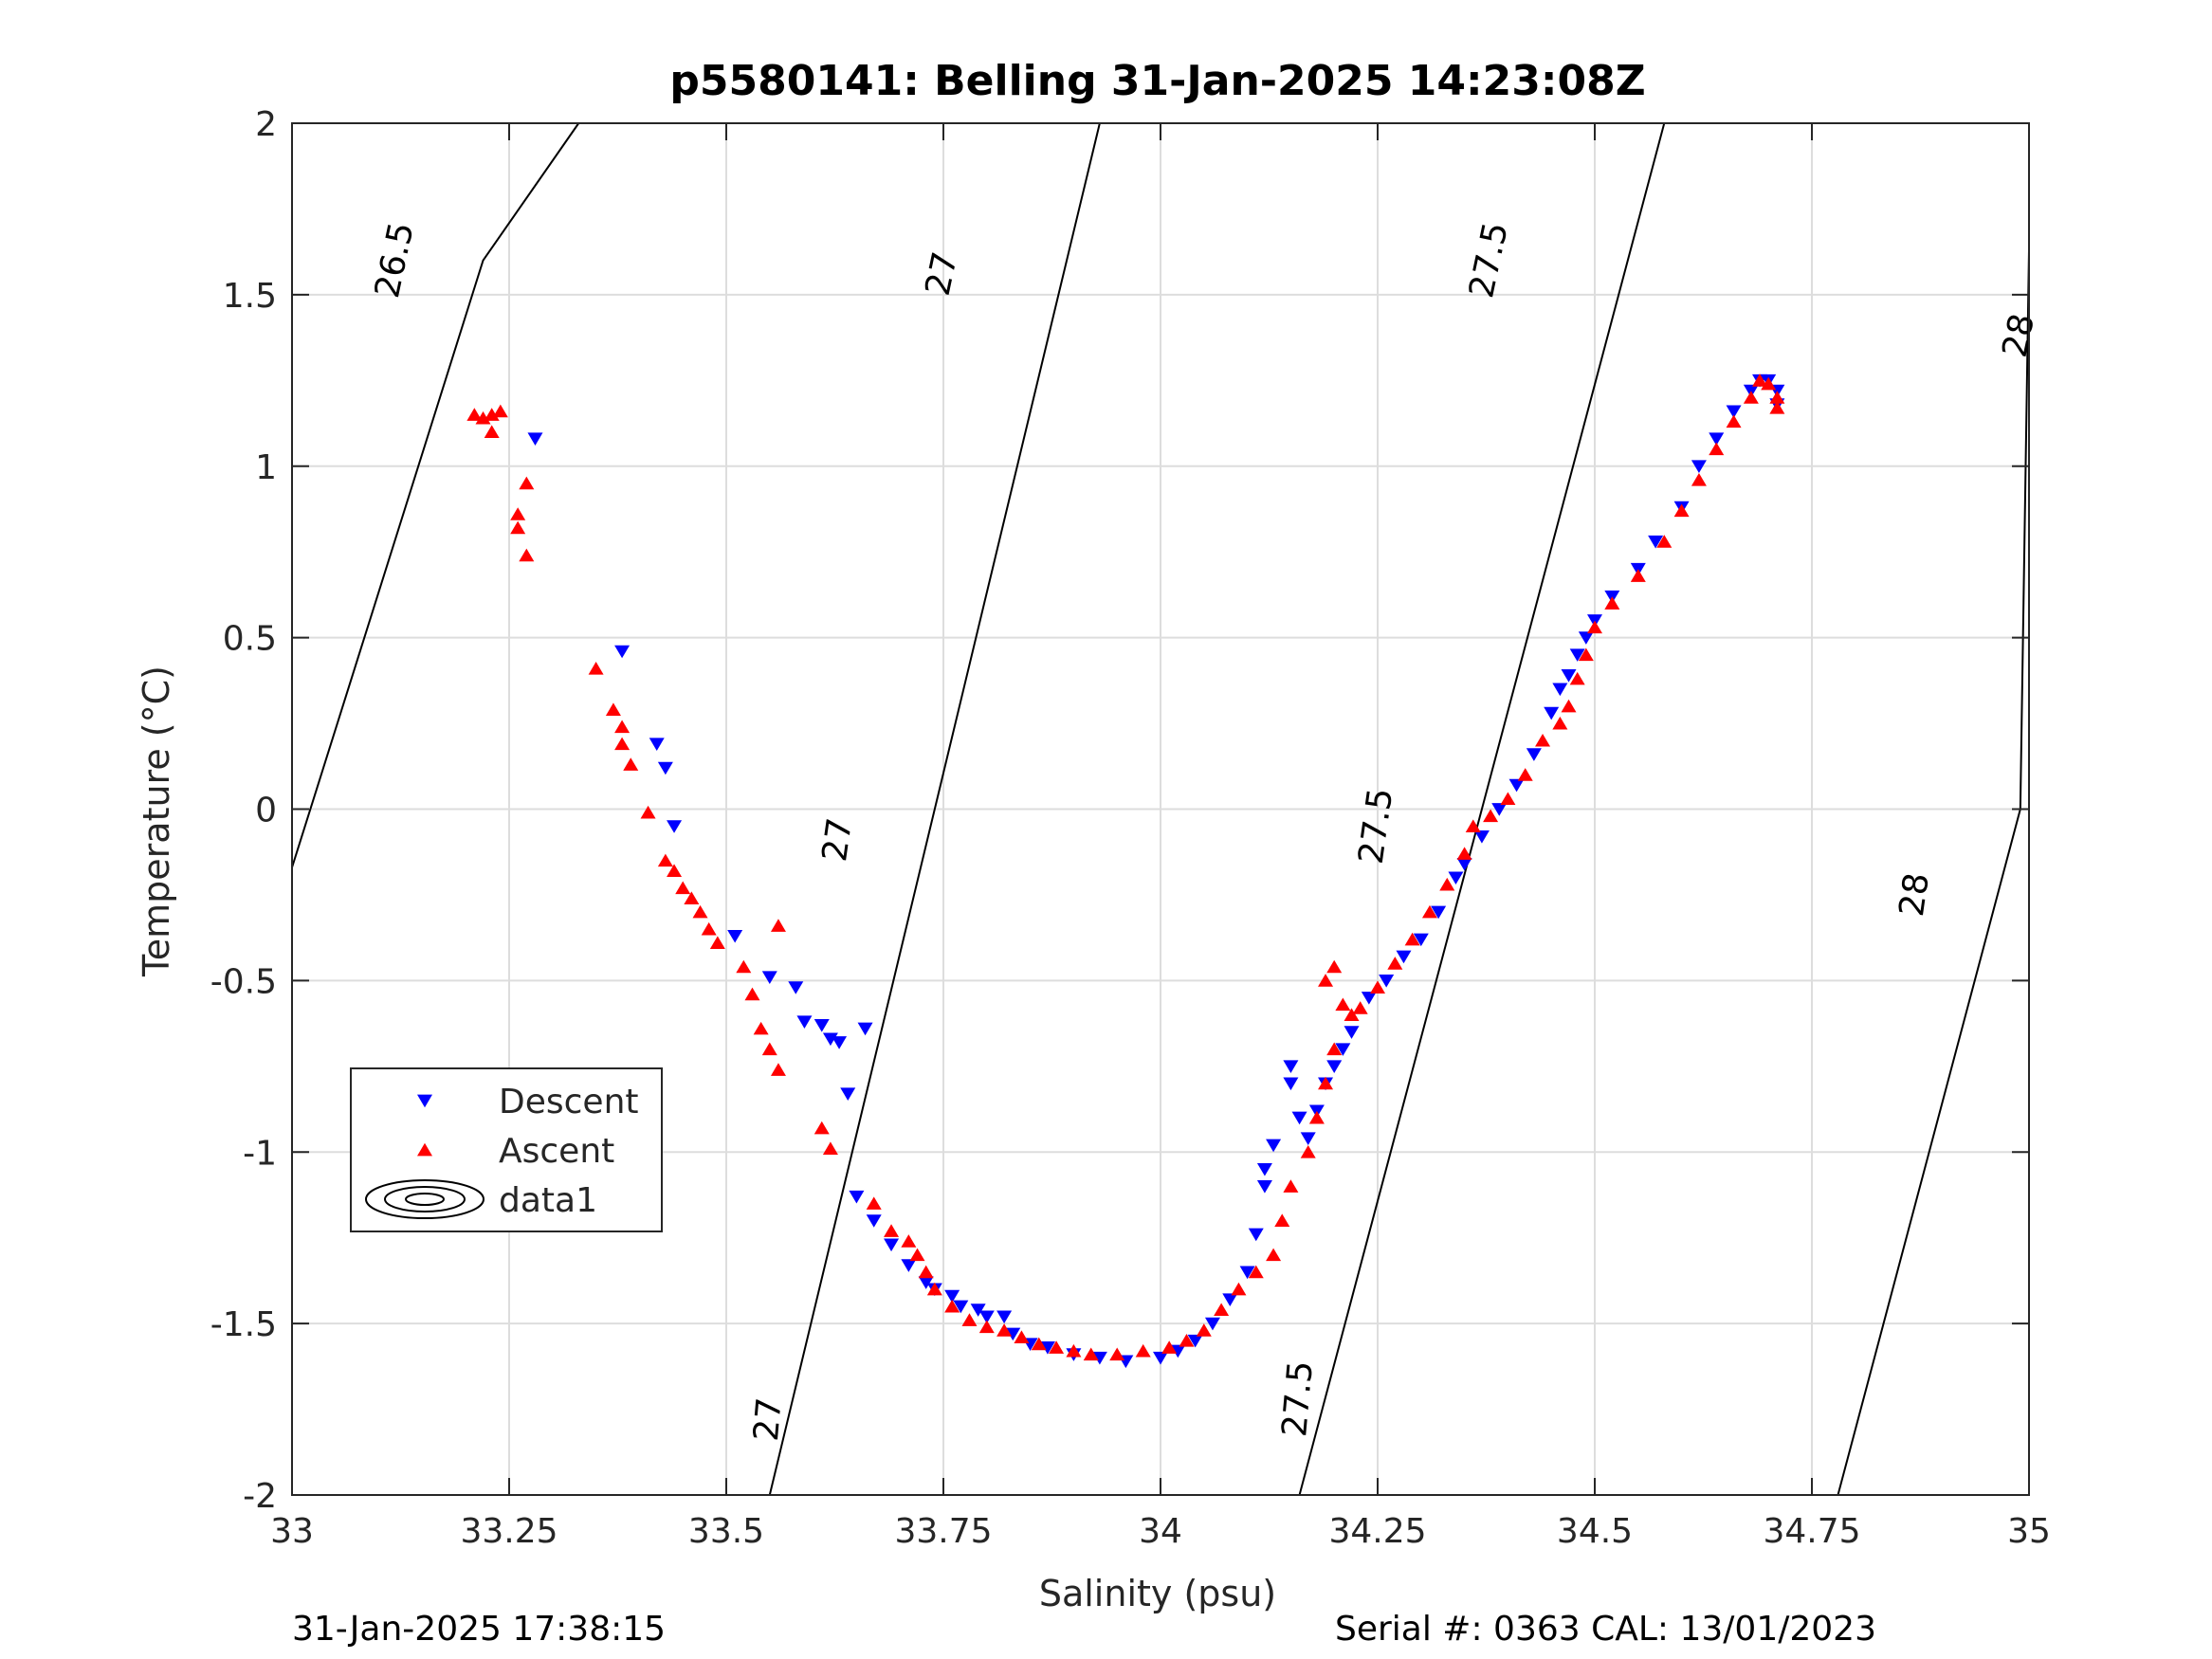  What do you see at coordinates (250, 639) in the screenshot?
I see `y-tick-label: 0.5` at bounding box center [250, 639].